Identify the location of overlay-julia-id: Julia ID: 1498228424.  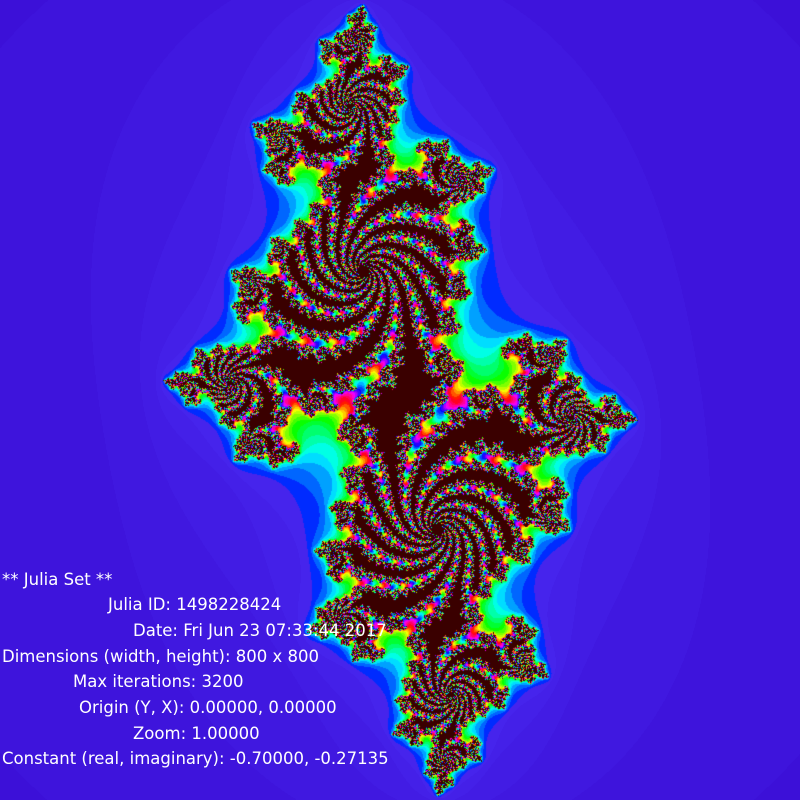
(195, 604).